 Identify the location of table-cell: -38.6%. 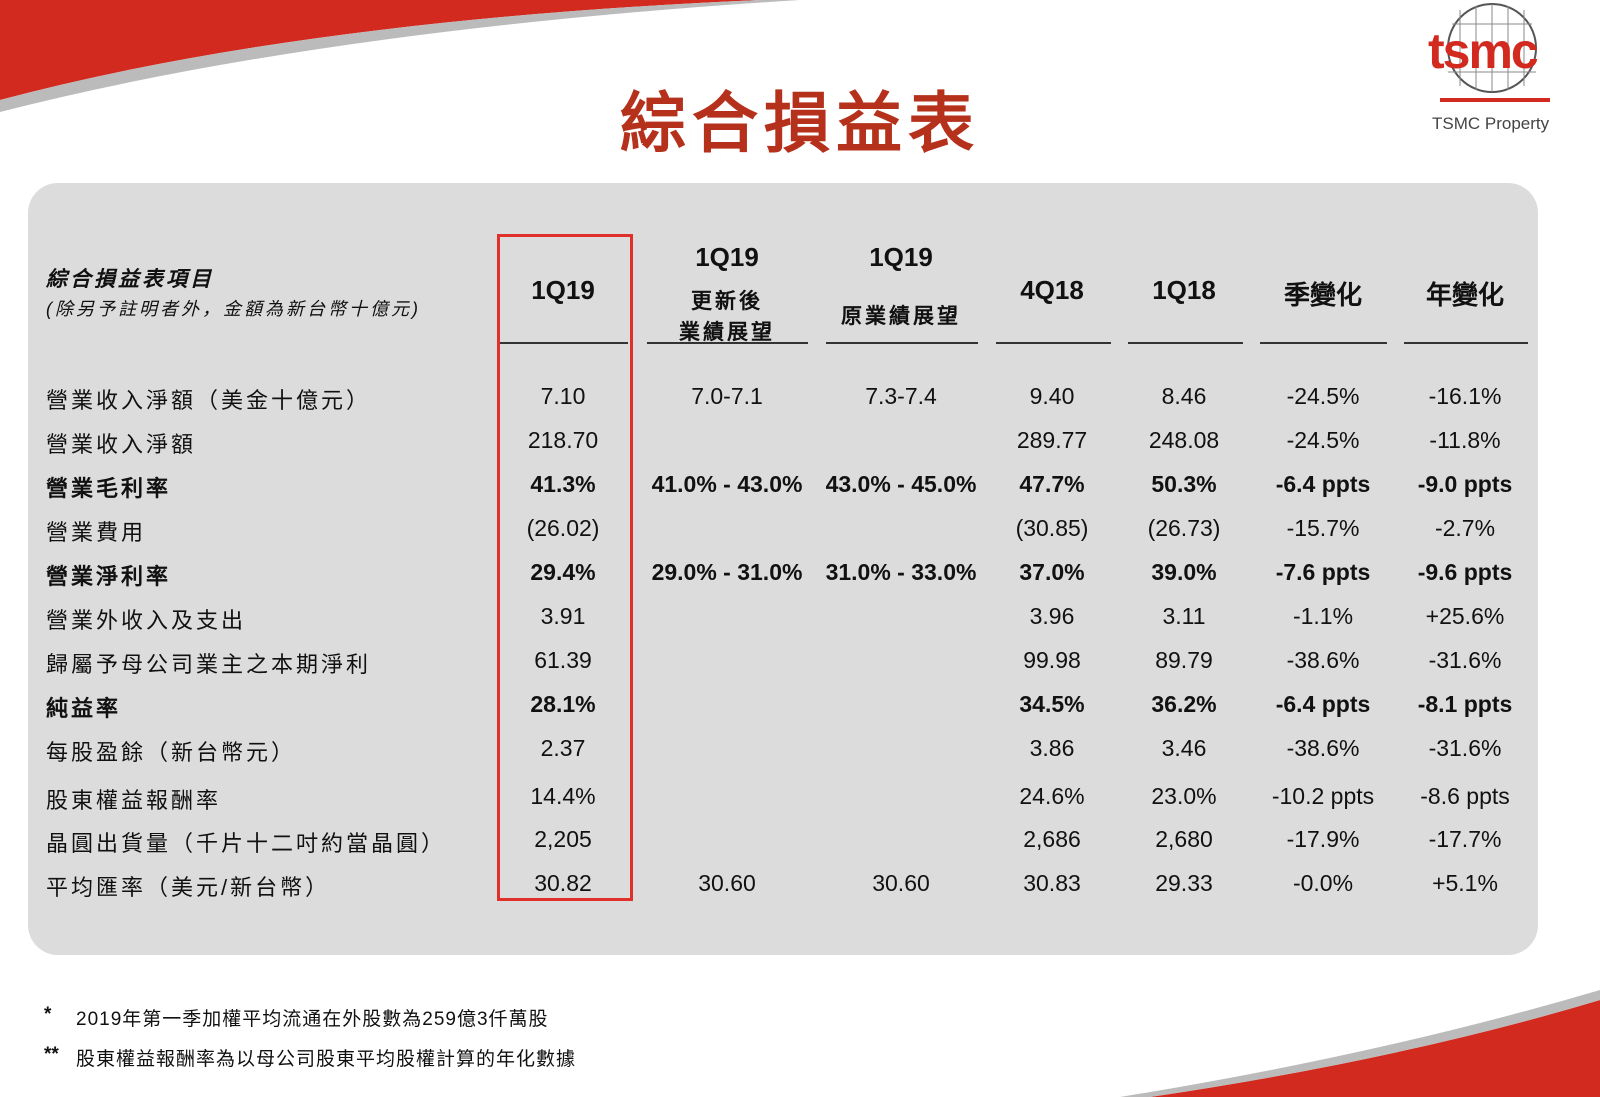
(1323, 748).